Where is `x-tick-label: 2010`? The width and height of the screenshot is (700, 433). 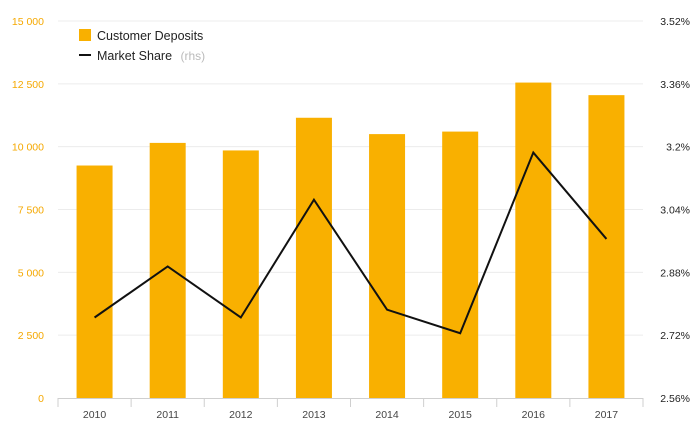
x-tick-label: 2010 is located at coordinates (95, 415).